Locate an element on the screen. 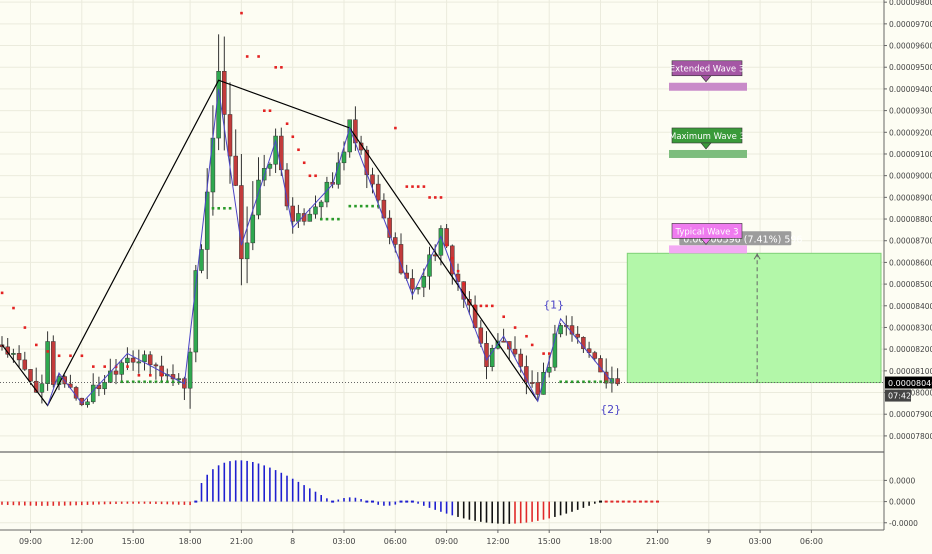 This screenshot has width=932, height=554. last-price-badge is located at coordinates (908, 382).